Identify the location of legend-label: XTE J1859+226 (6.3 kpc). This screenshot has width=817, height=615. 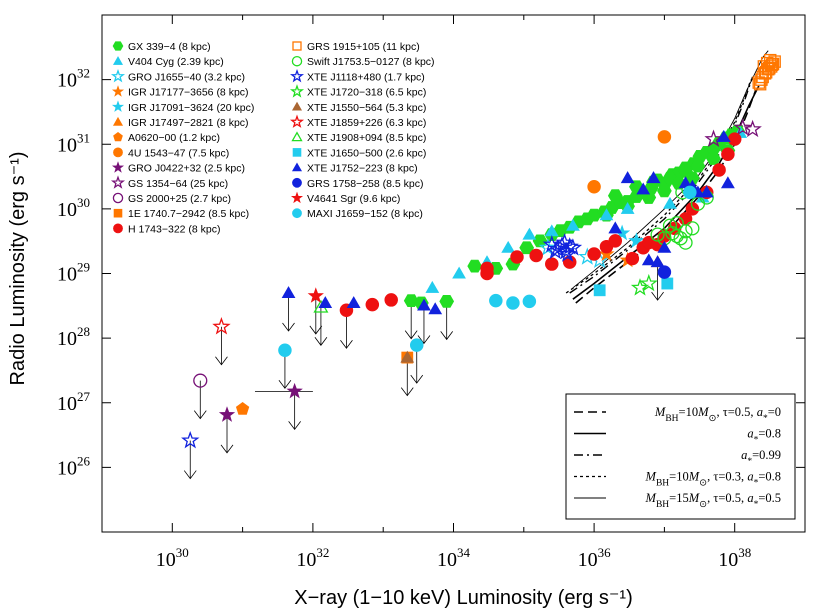
(366, 123).